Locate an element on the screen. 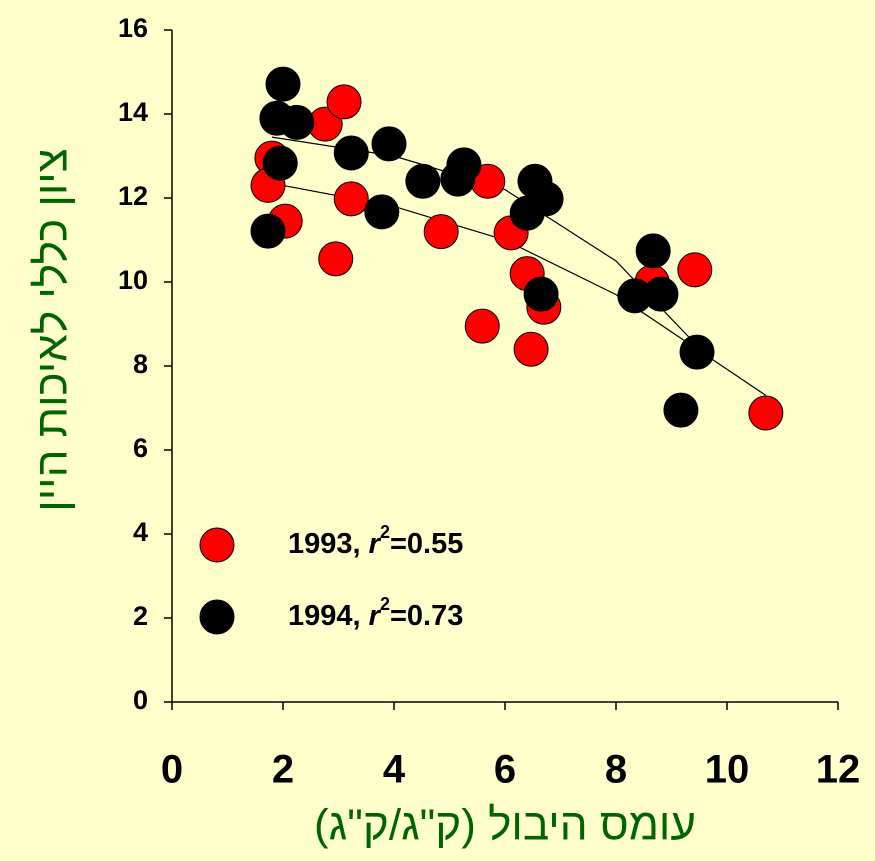 The height and width of the screenshot is (861, 875). x-tick-label: 10 is located at coordinates (727, 770).